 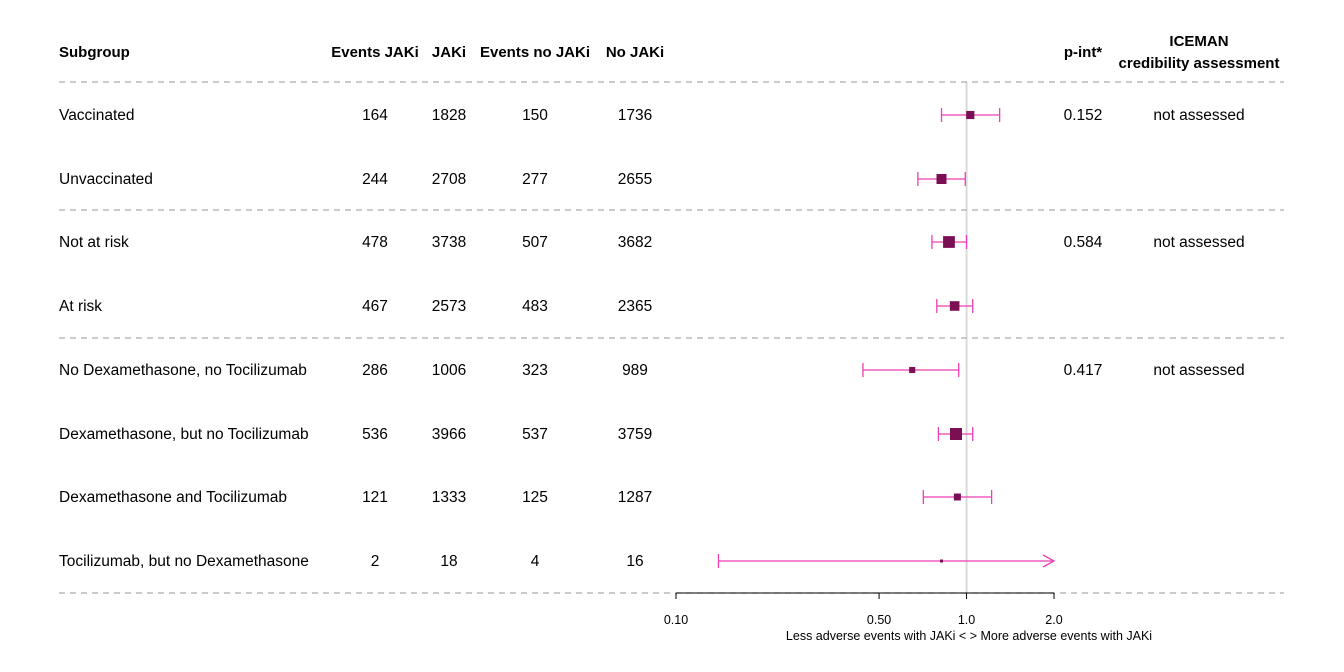 I want to click on cell-jaki: 3966, so click(x=449, y=434).